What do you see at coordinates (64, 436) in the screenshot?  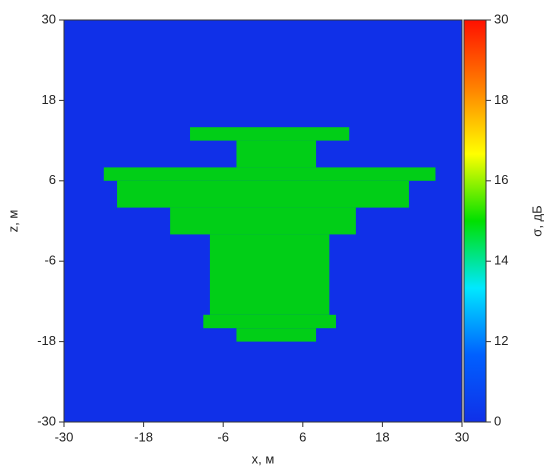 I see `x-tick-label: -30` at bounding box center [64, 436].